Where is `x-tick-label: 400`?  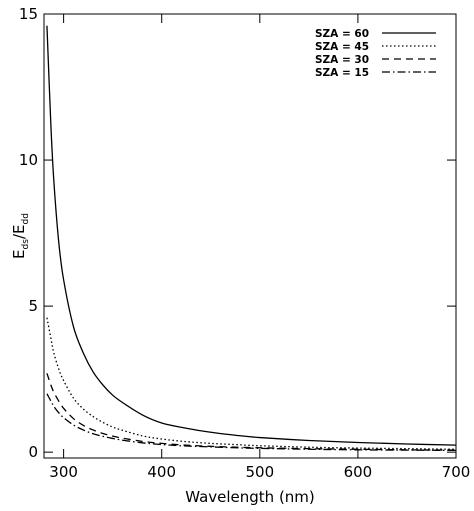
x-tick-label: 400 is located at coordinates (161, 472).